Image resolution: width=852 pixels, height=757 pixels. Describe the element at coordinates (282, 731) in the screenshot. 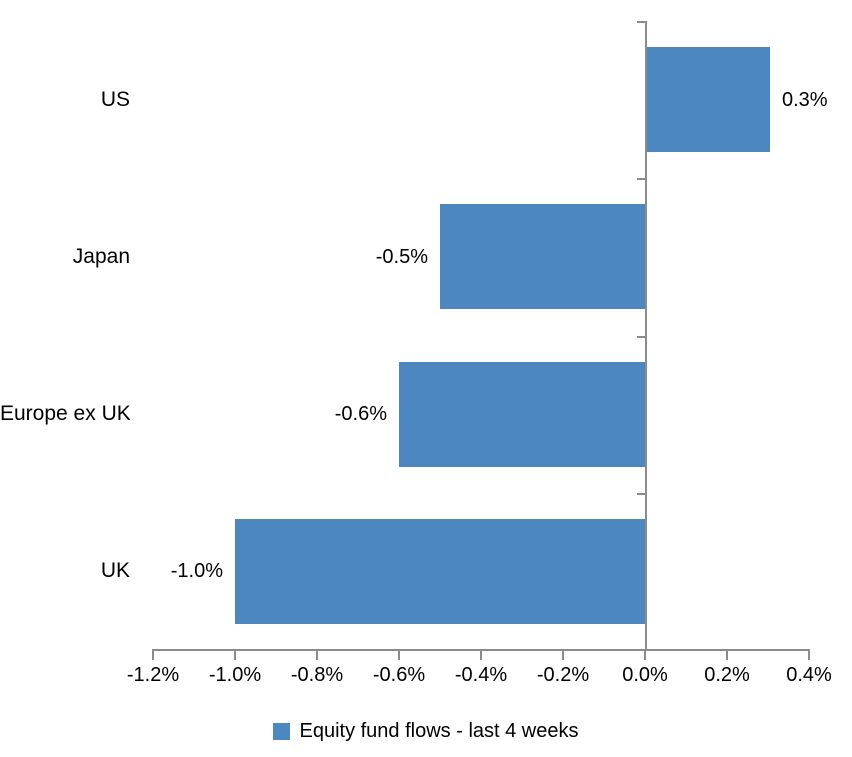

I see `legend-swatch-icon` at that location.